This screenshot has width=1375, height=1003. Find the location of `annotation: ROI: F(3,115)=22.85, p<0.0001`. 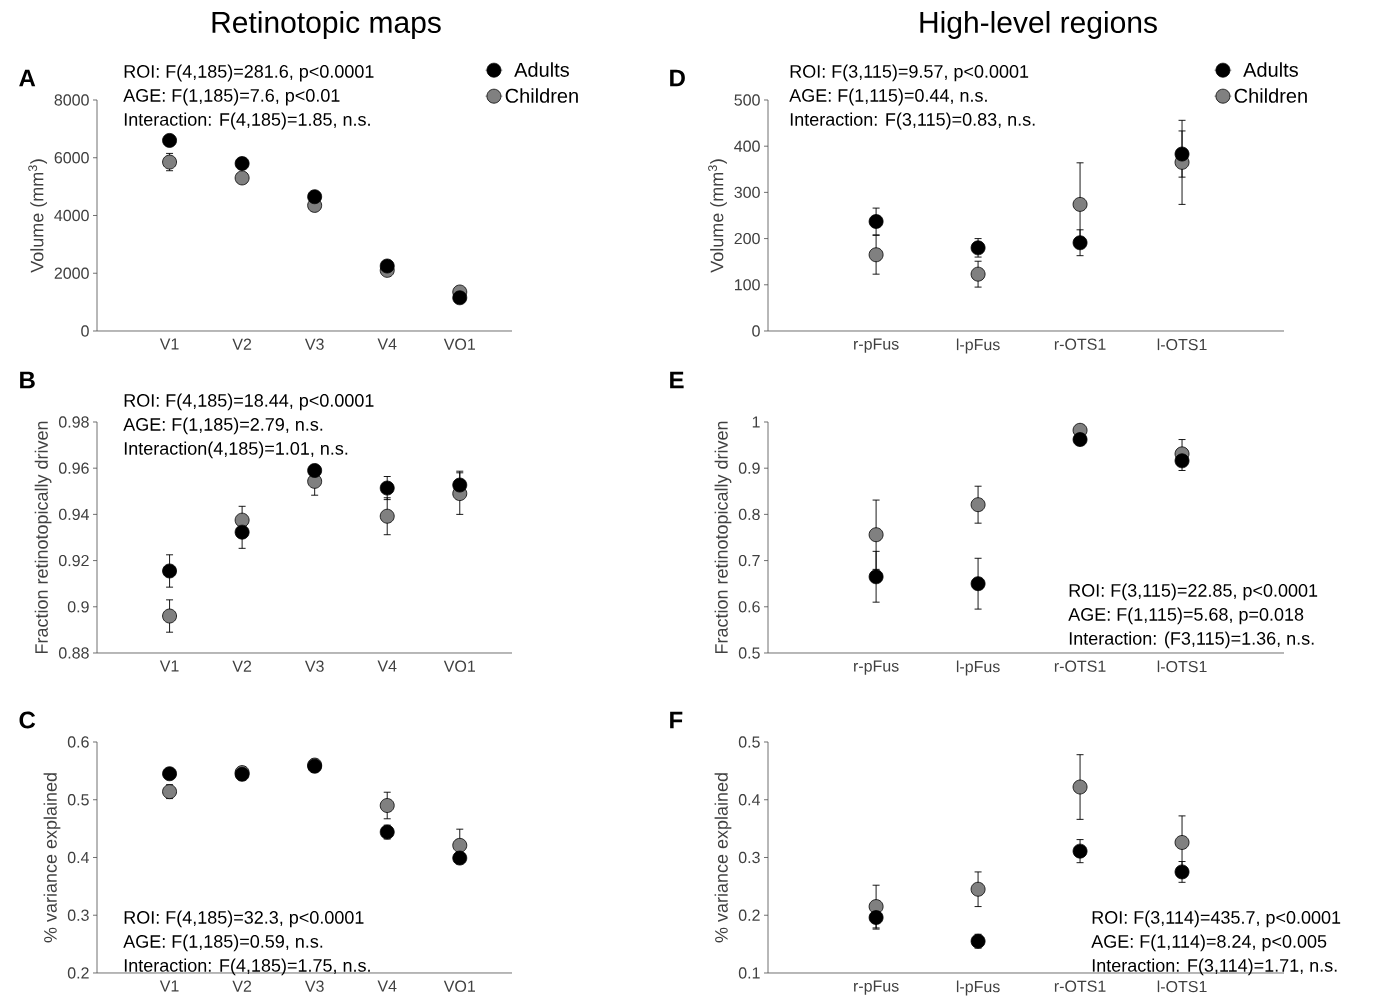

annotation: ROI: F(3,115)=22.85, p<0.0001 is located at coordinates (1193, 592).